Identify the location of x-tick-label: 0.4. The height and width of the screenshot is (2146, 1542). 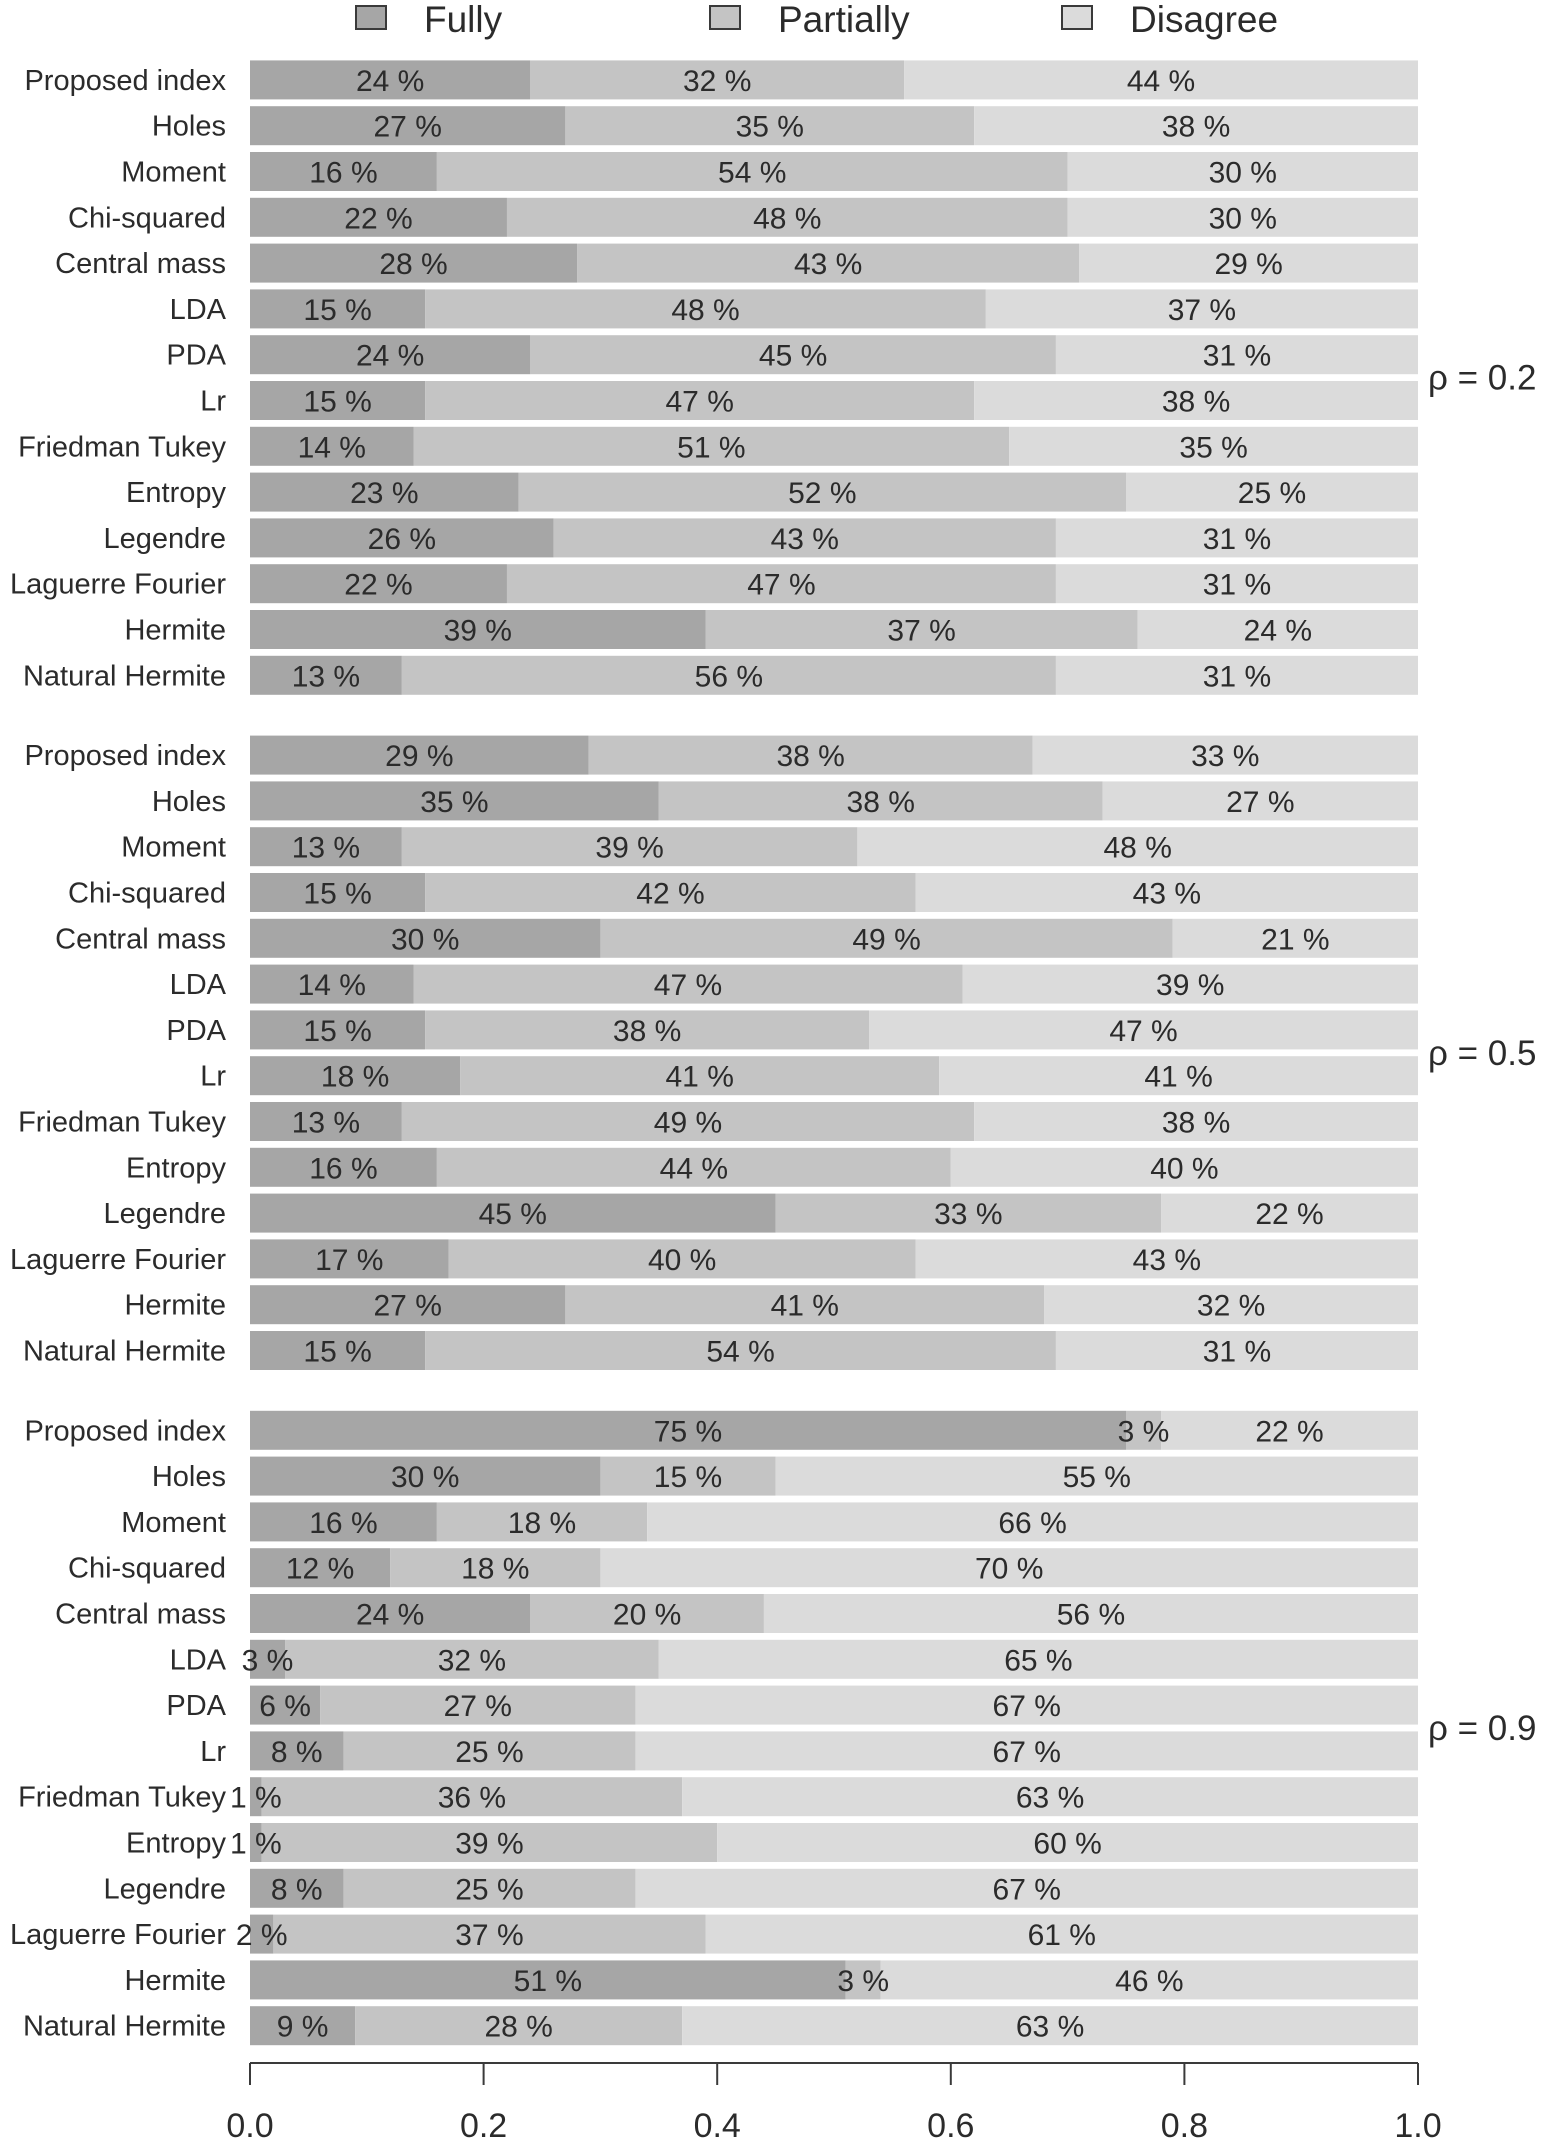
(717, 2126).